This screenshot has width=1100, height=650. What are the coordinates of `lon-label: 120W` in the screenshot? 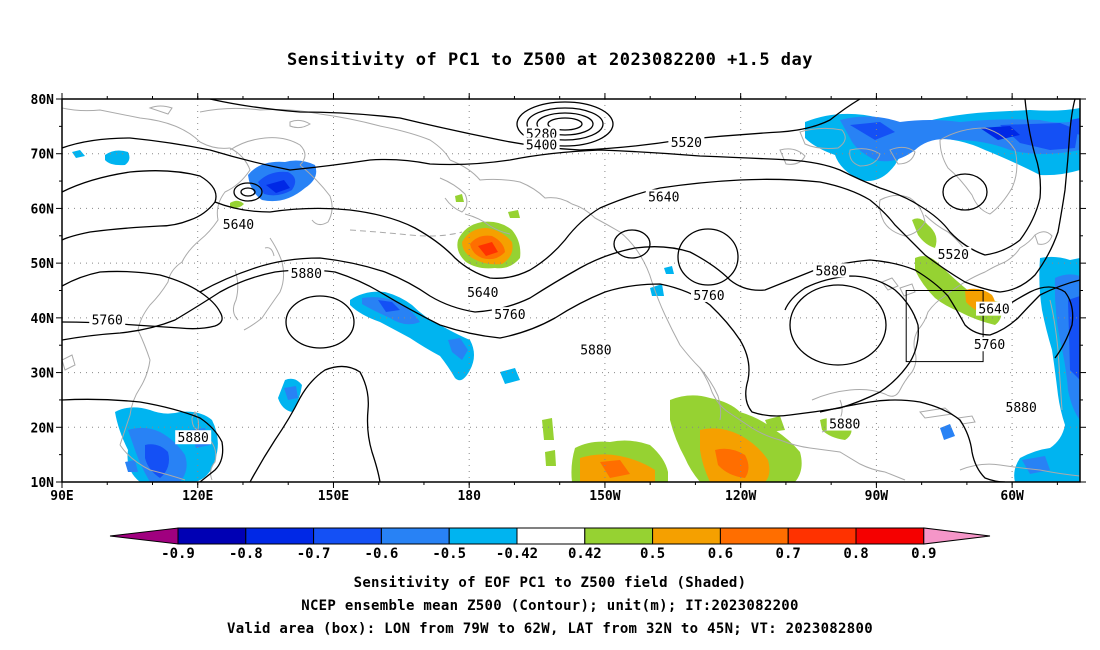 It's located at (740, 496).